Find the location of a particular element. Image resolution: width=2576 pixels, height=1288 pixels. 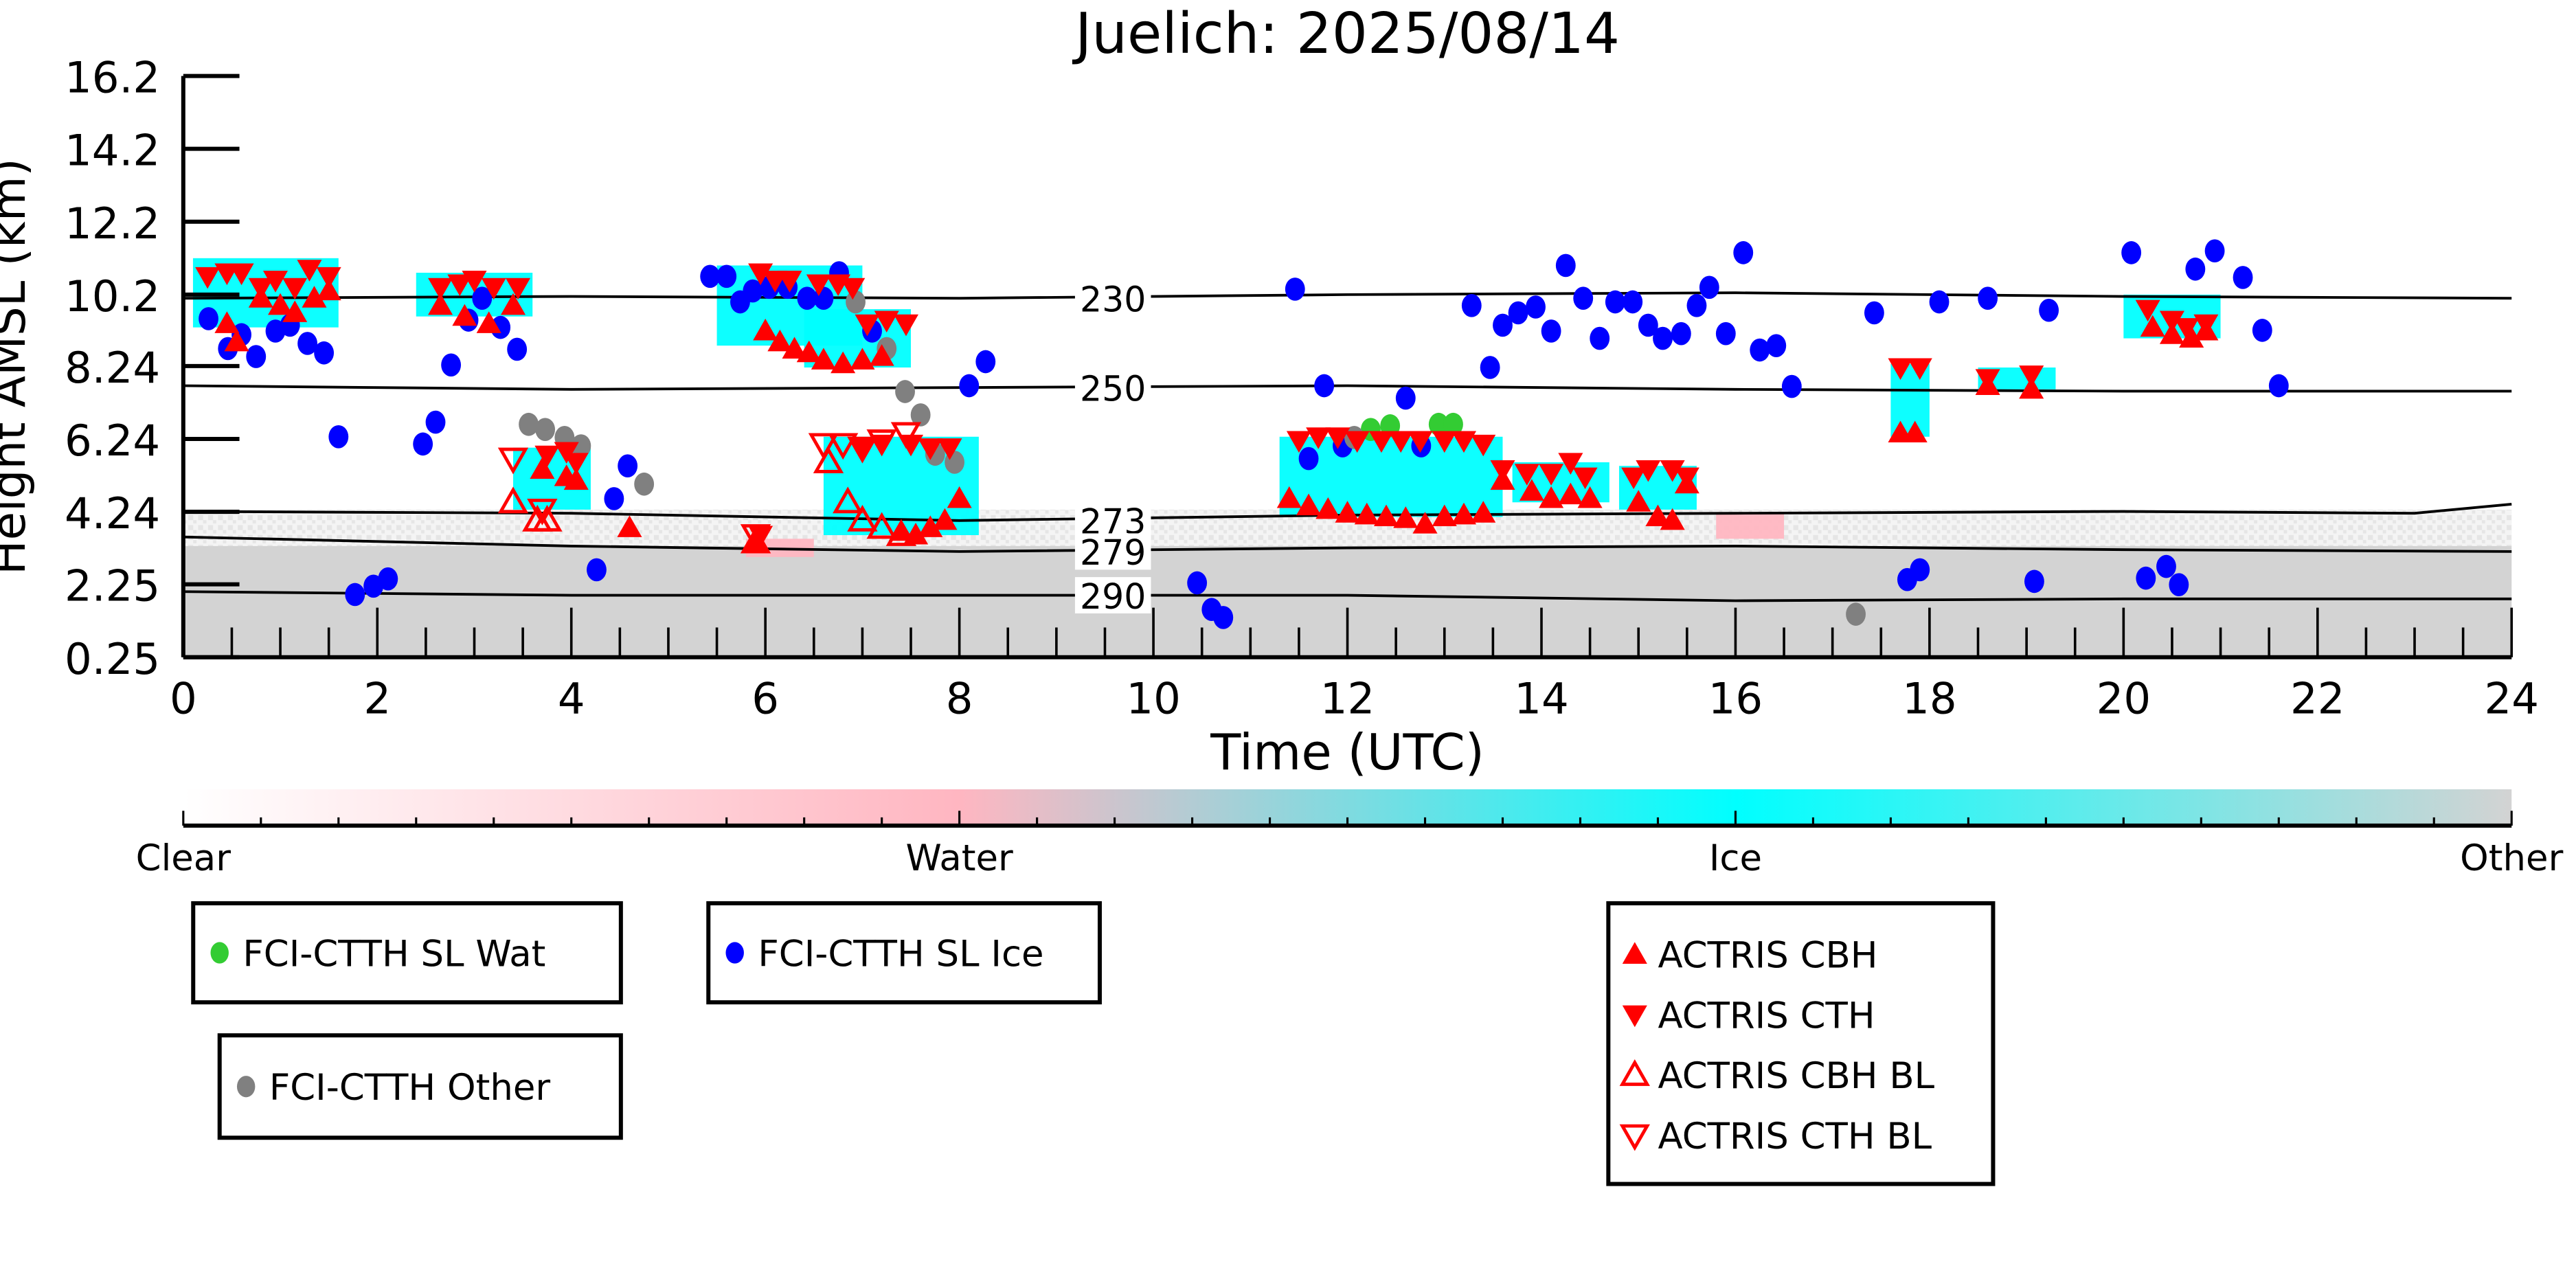

chart-title: Juelich: 2025/08/14 is located at coordinates (1346, 34).